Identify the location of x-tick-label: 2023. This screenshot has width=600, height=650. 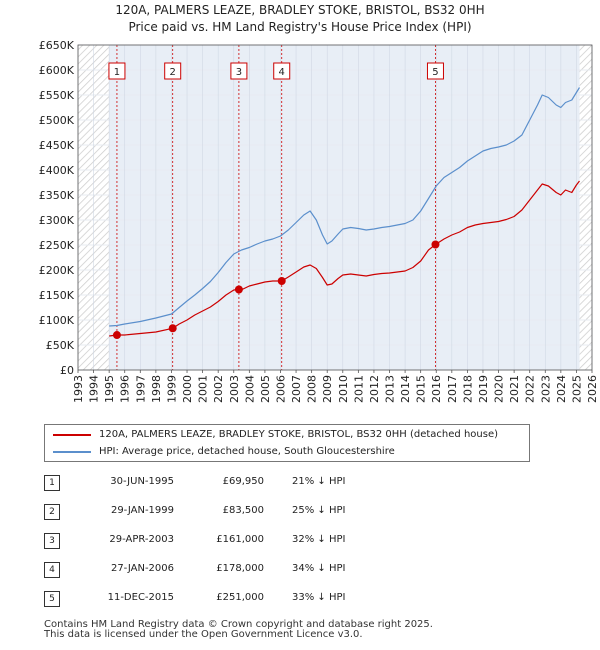
(545, 389).